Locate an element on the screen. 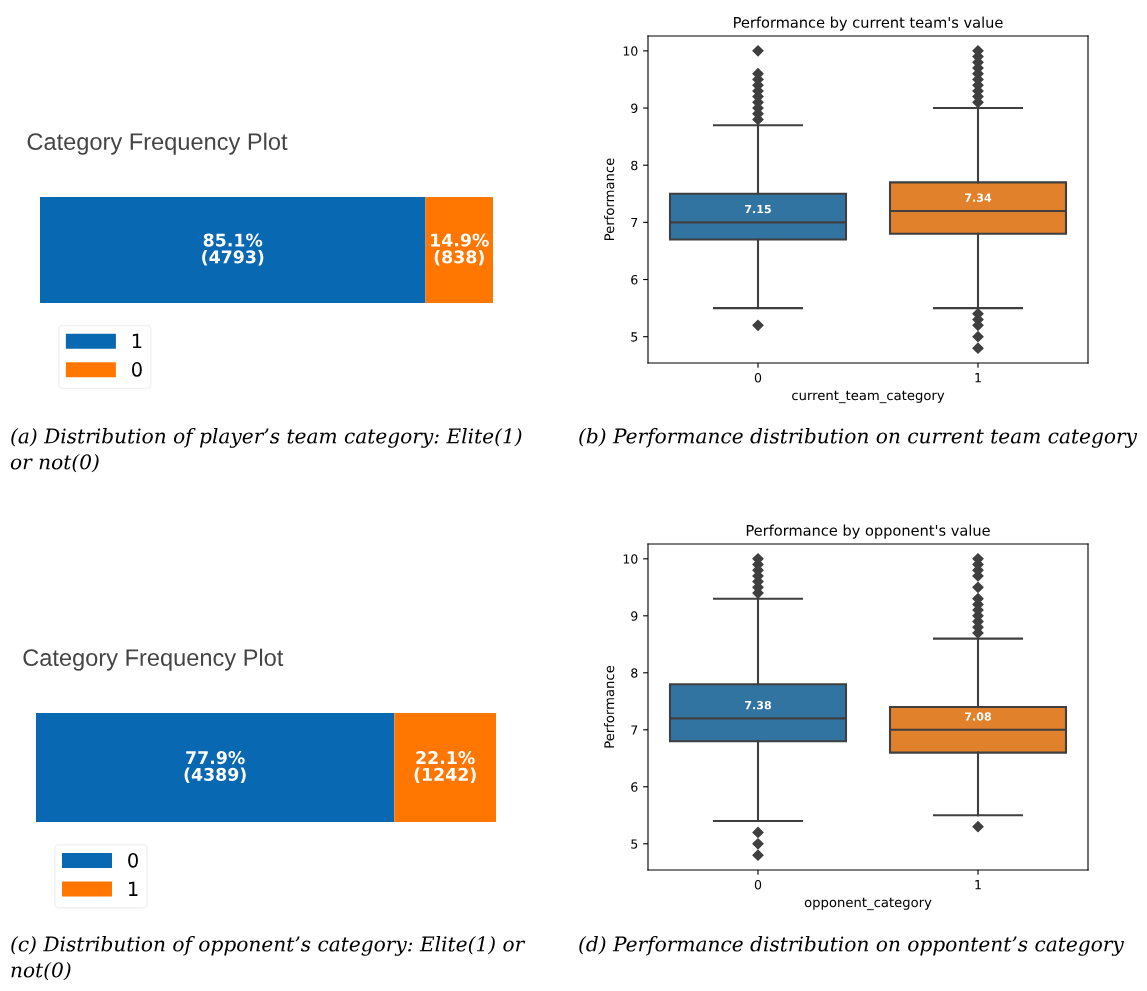  chart-title: Performance by current team's value is located at coordinates (868, 23).